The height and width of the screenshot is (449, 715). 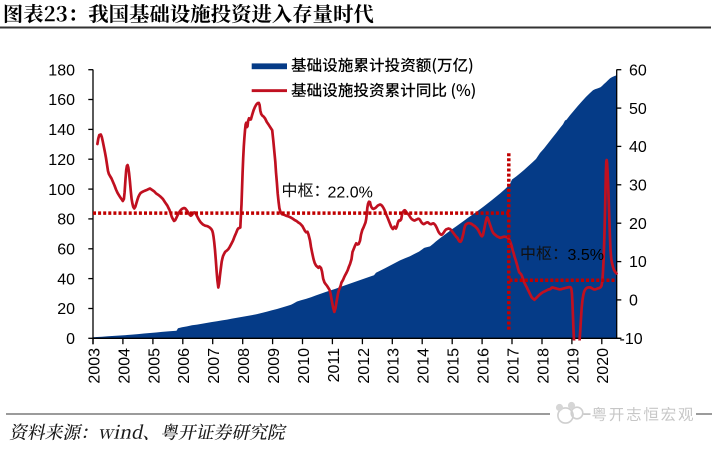 What do you see at coordinates (638, 186) in the screenshot?
I see `svg-text: 30` at bounding box center [638, 186].